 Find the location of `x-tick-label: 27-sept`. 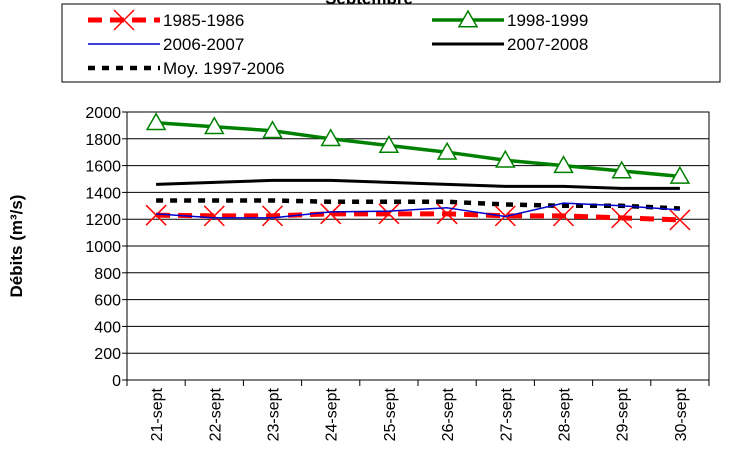

x-tick-label: 27-sept is located at coordinates (506, 414).